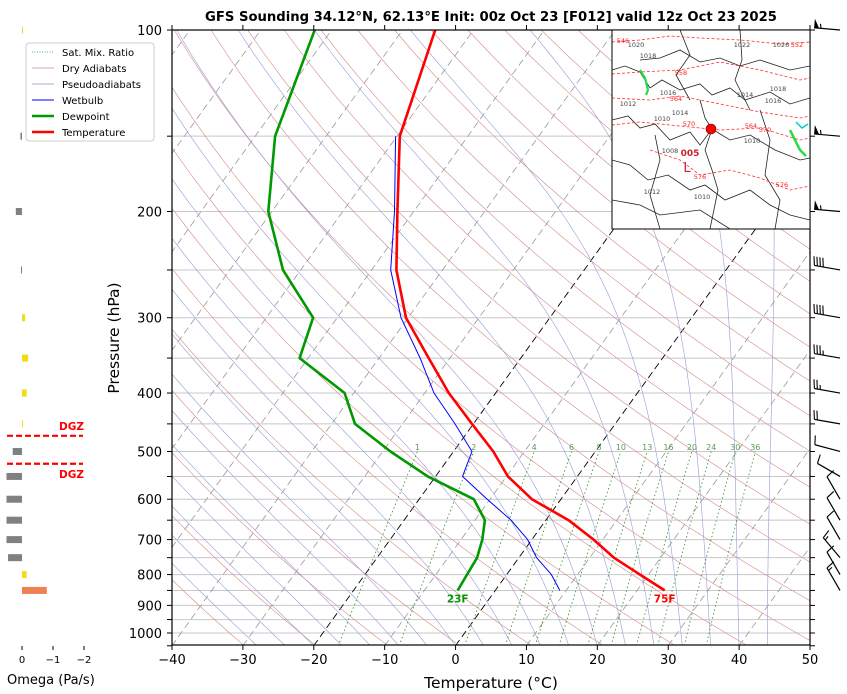 This screenshot has width=847, height=694. Describe the element at coordinates (82, 101) in the screenshot. I see `legend-label: Wetbulb` at that location.